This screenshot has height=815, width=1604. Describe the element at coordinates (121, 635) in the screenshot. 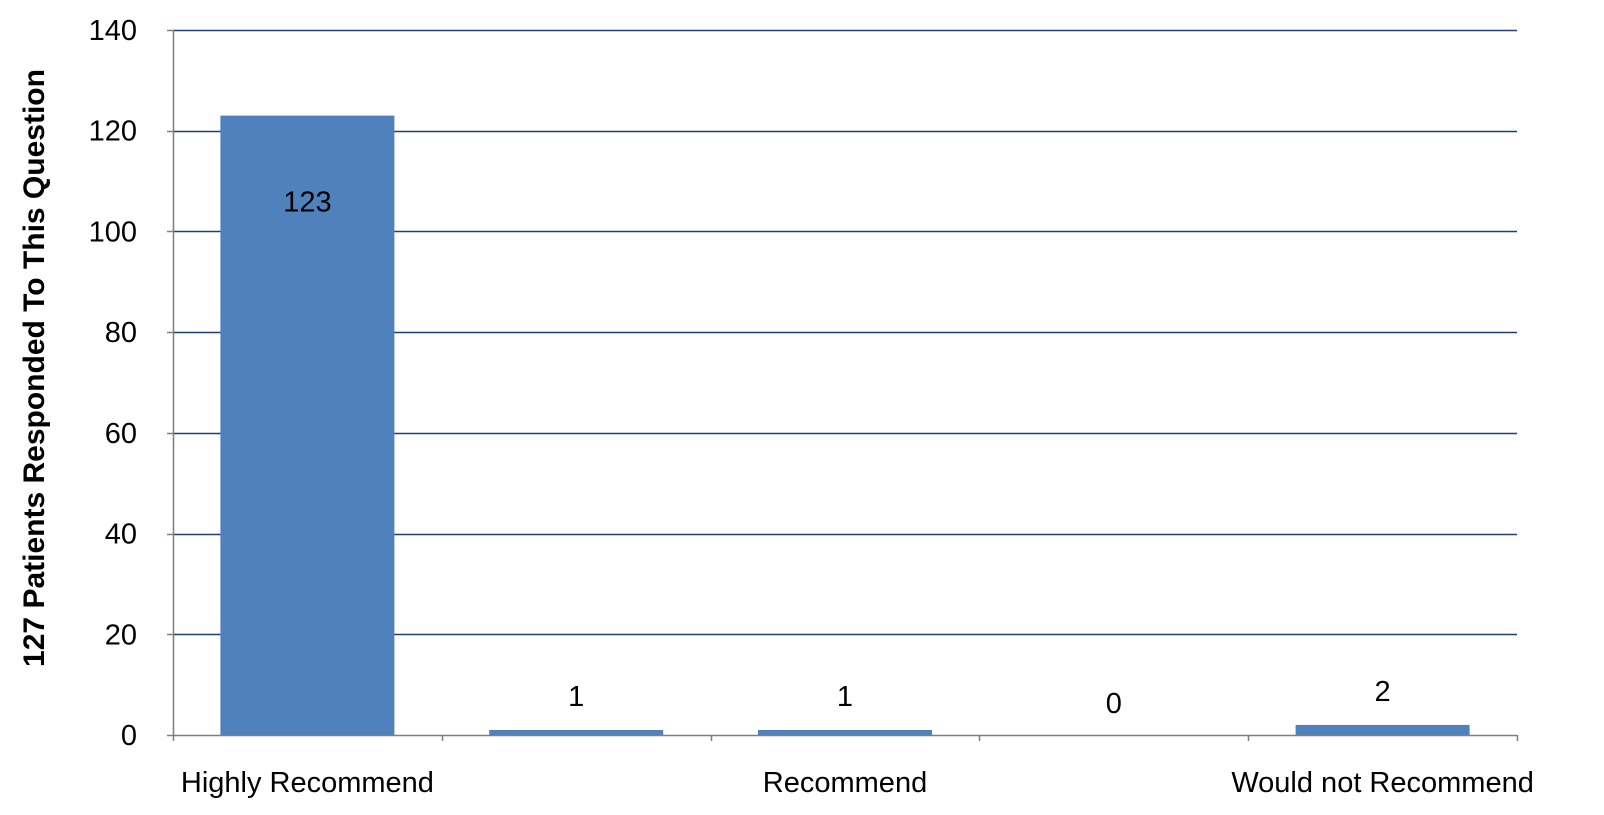

I see `y-tick-label-20: 20` at that location.